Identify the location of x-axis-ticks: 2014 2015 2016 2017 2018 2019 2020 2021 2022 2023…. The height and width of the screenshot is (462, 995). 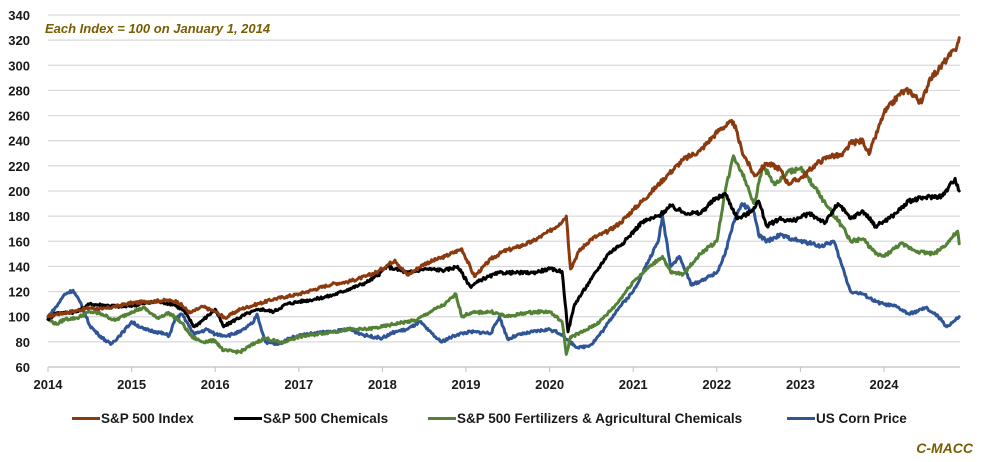
(467, 379).